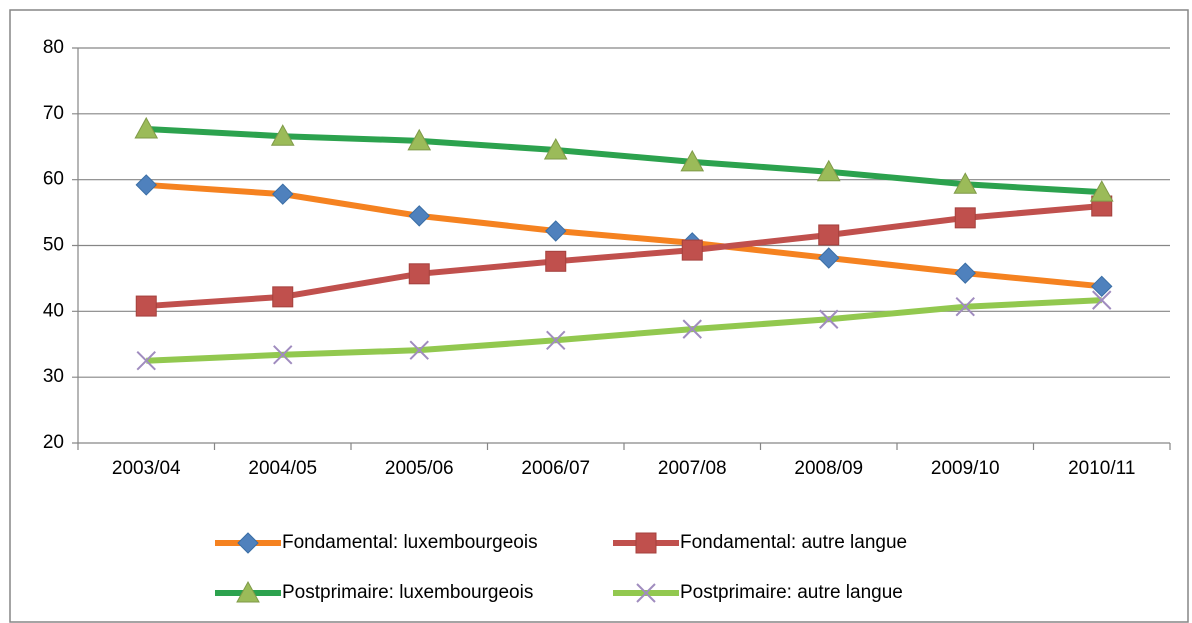 The image size is (1192, 623). What do you see at coordinates (407, 592) in the screenshot?
I see `legend-label: Postprimaire: luxembourgeois` at bounding box center [407, 592].